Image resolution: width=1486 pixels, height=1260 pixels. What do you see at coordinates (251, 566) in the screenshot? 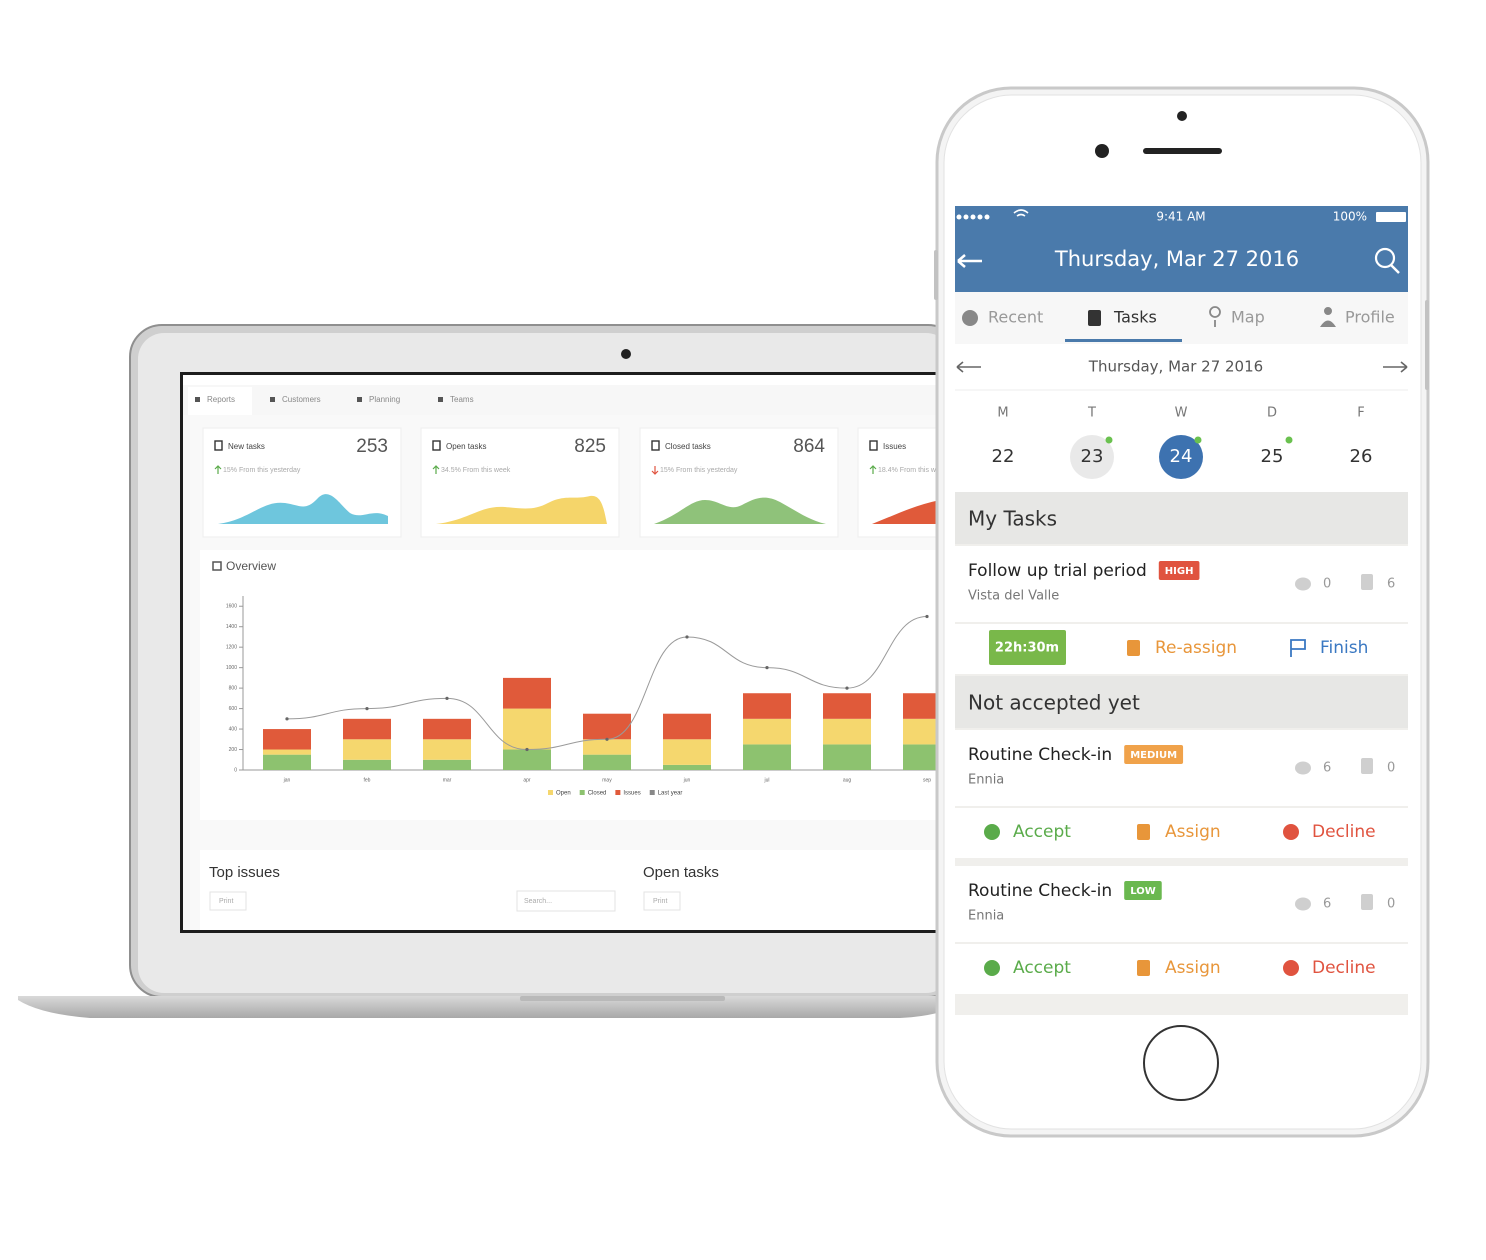
I see `overview-title: Overview` at bounding box center [251, 566].